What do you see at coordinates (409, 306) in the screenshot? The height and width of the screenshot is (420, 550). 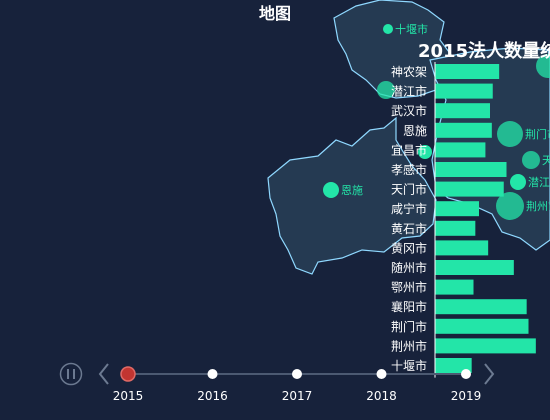 I see `category-label: 襄阳市` at bounding box center [409, 306].